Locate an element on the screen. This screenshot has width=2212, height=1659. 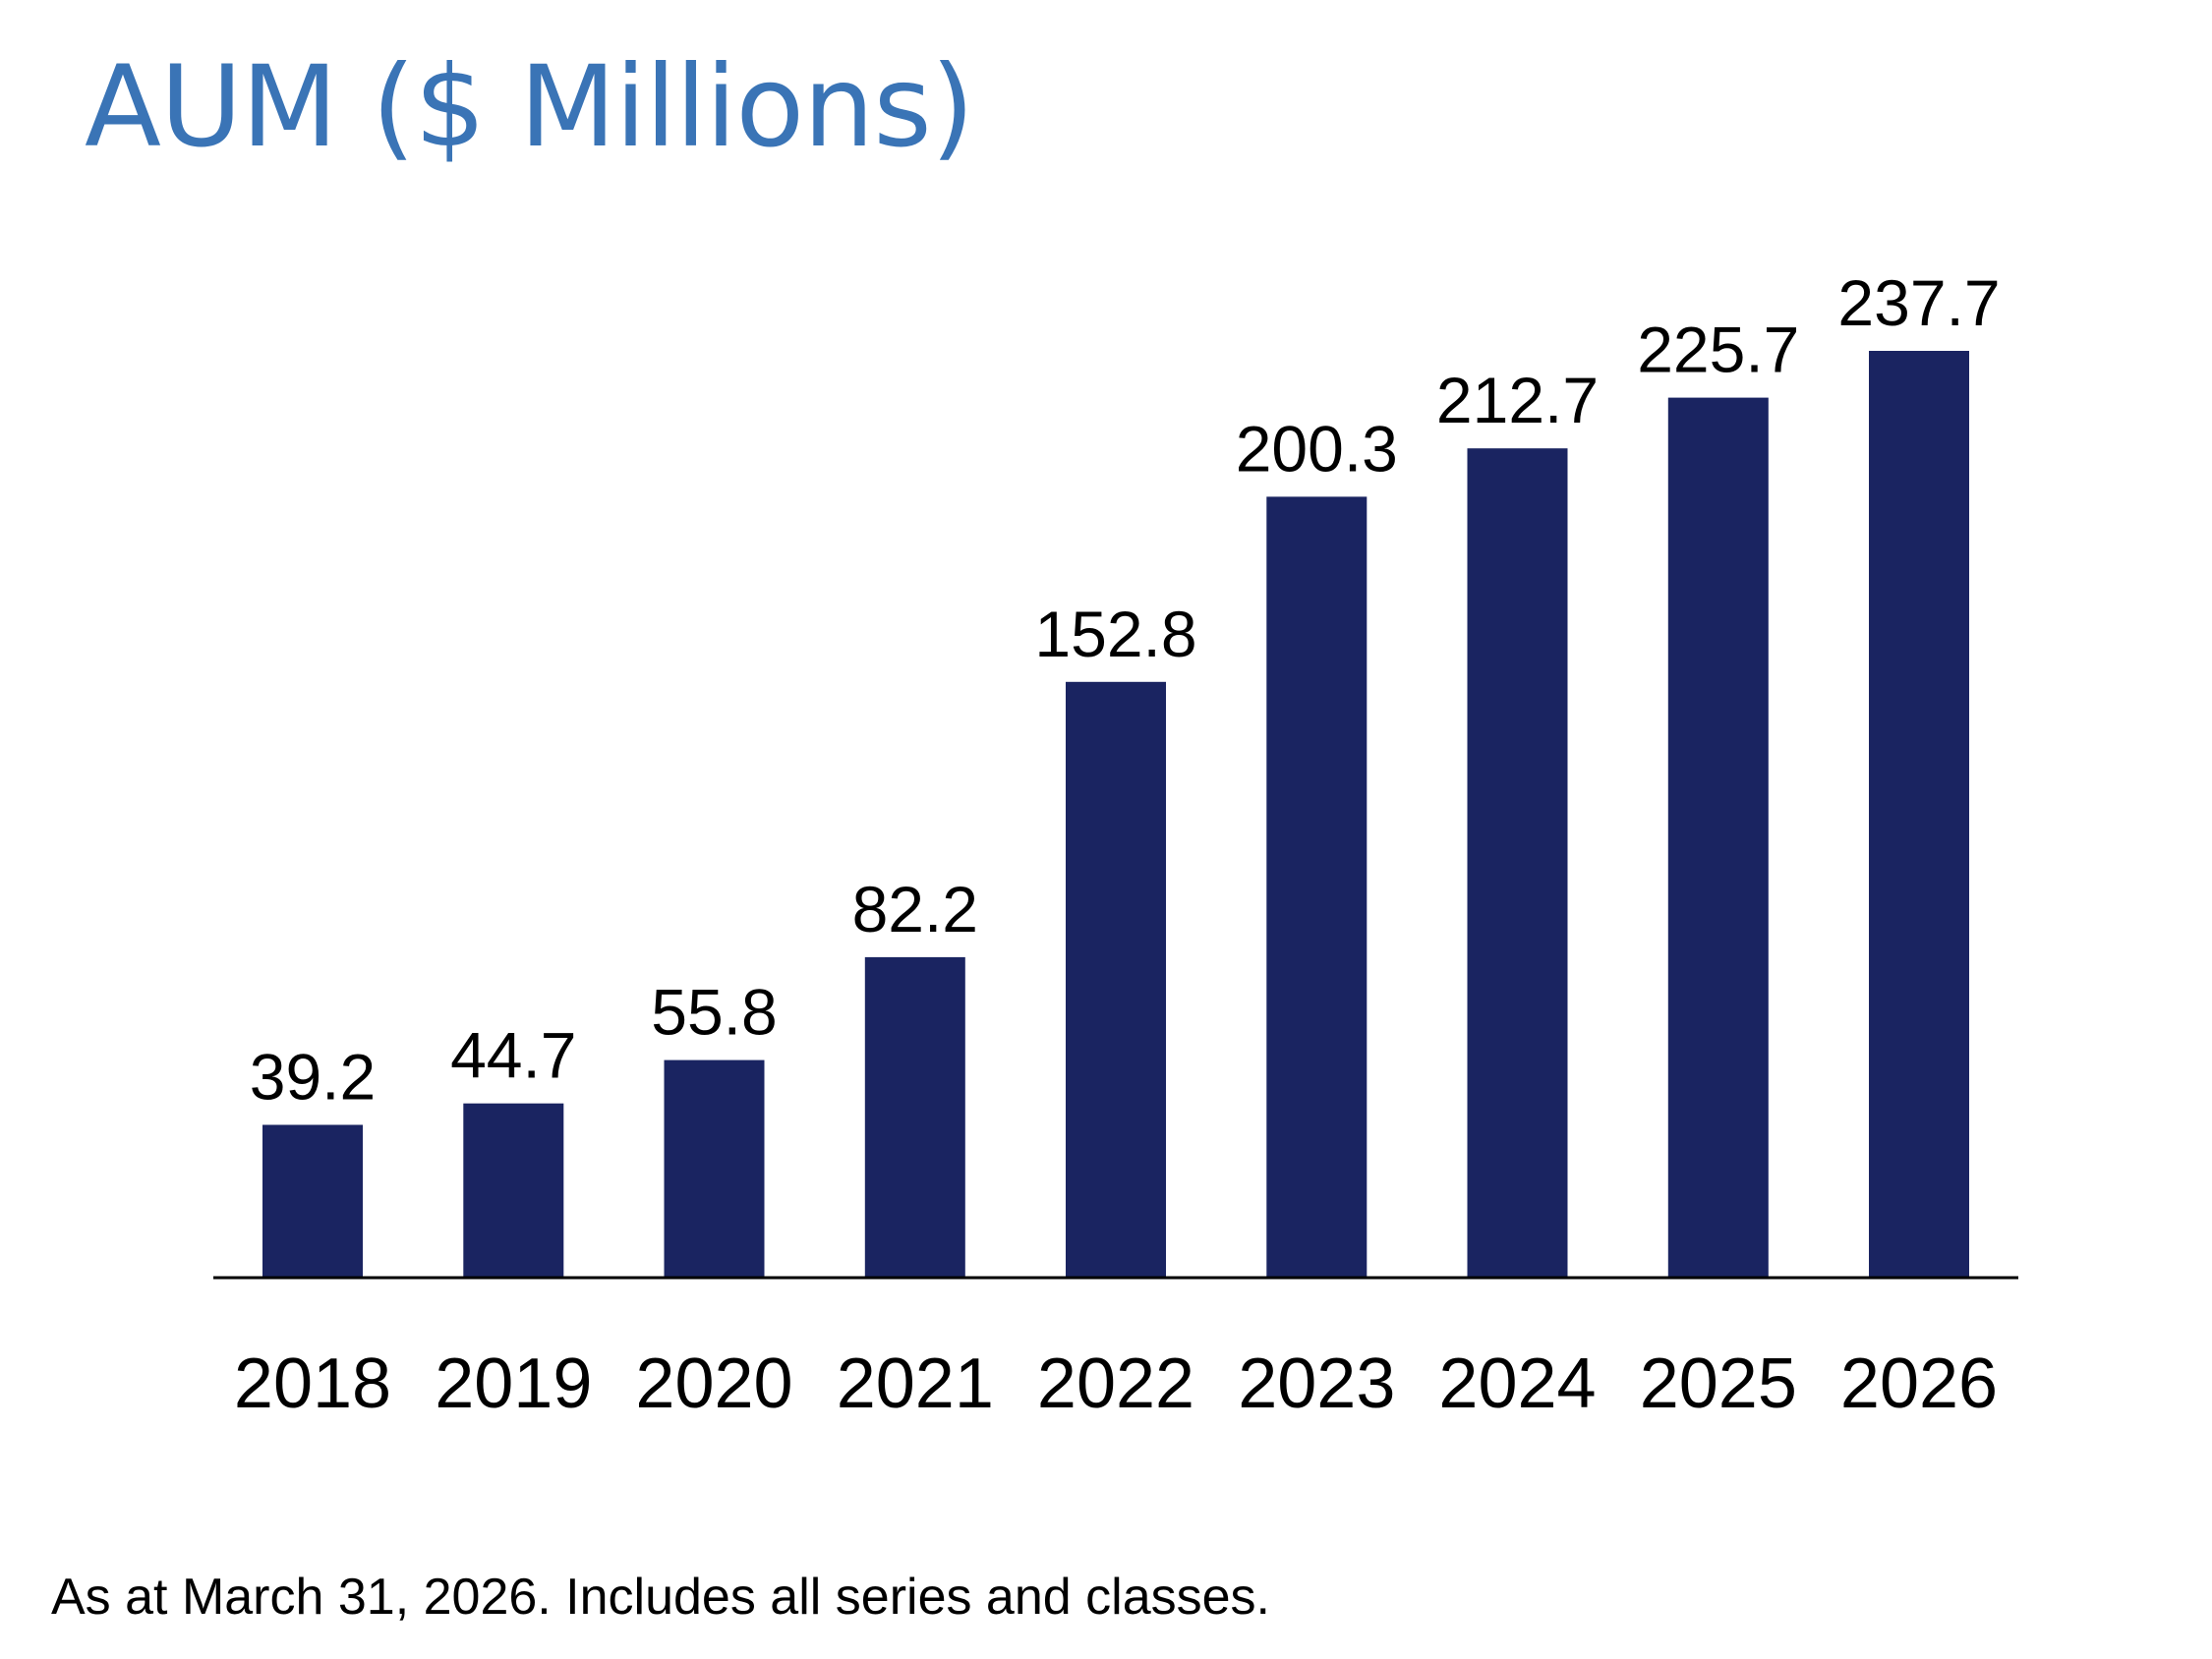
bar-2026 is located at coordinates (1919, 815).